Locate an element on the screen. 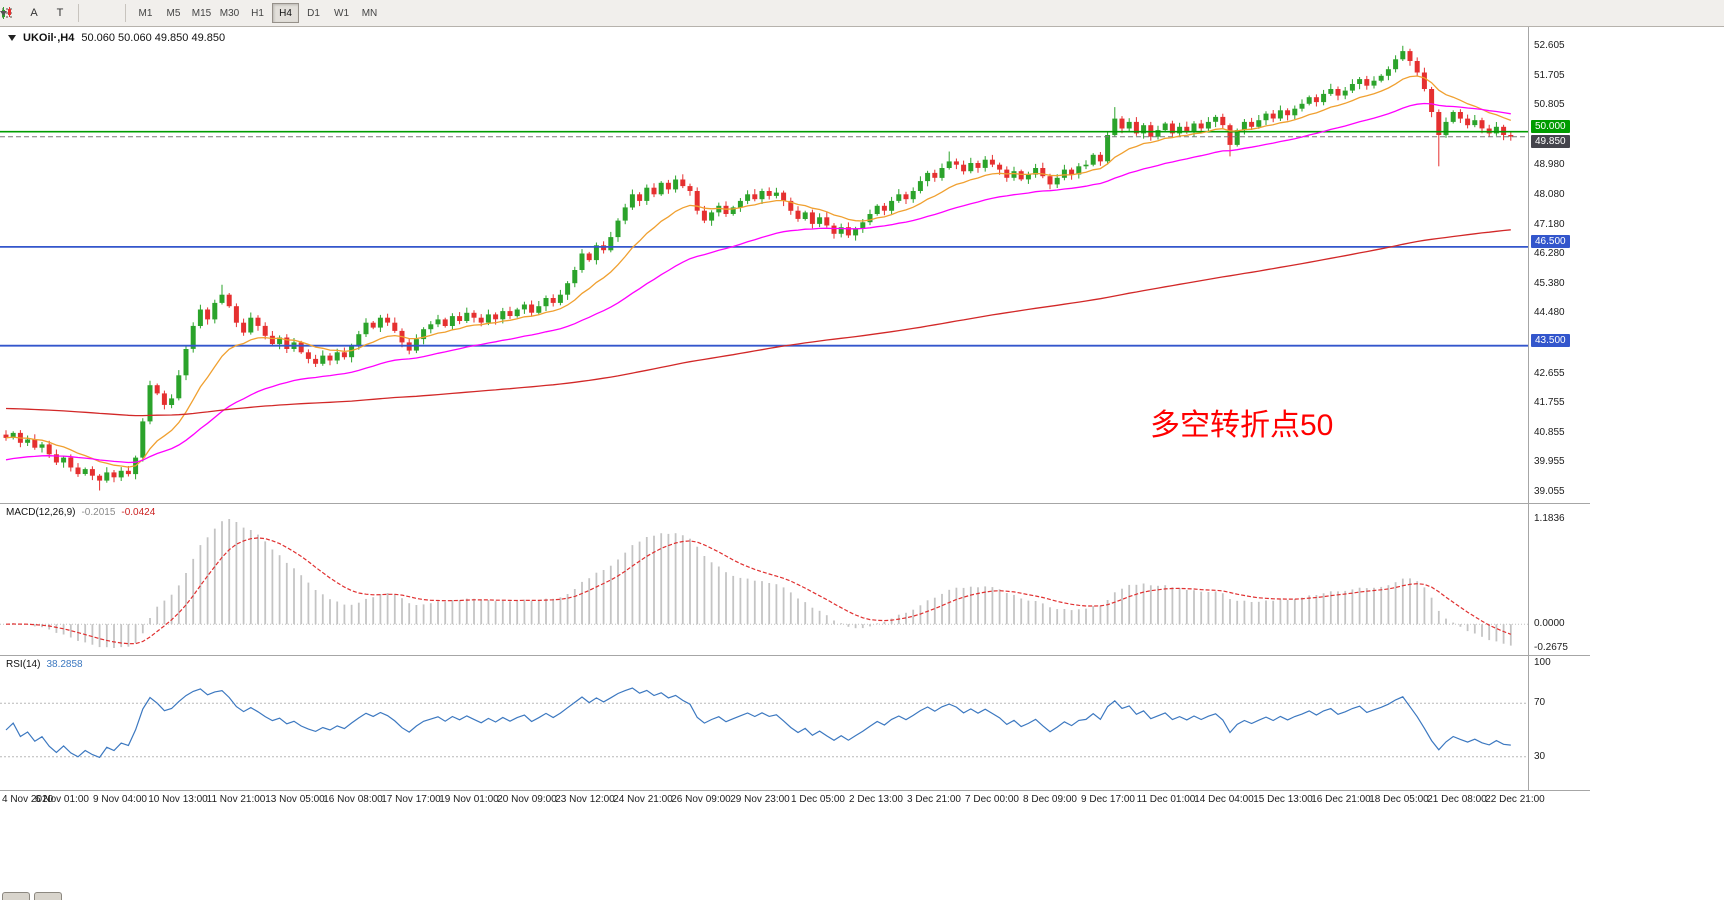 Image resolution: width=1724 pixels, height=900 pixels. timeframe-button-h1: H1 is located at coordinates (257, 13).